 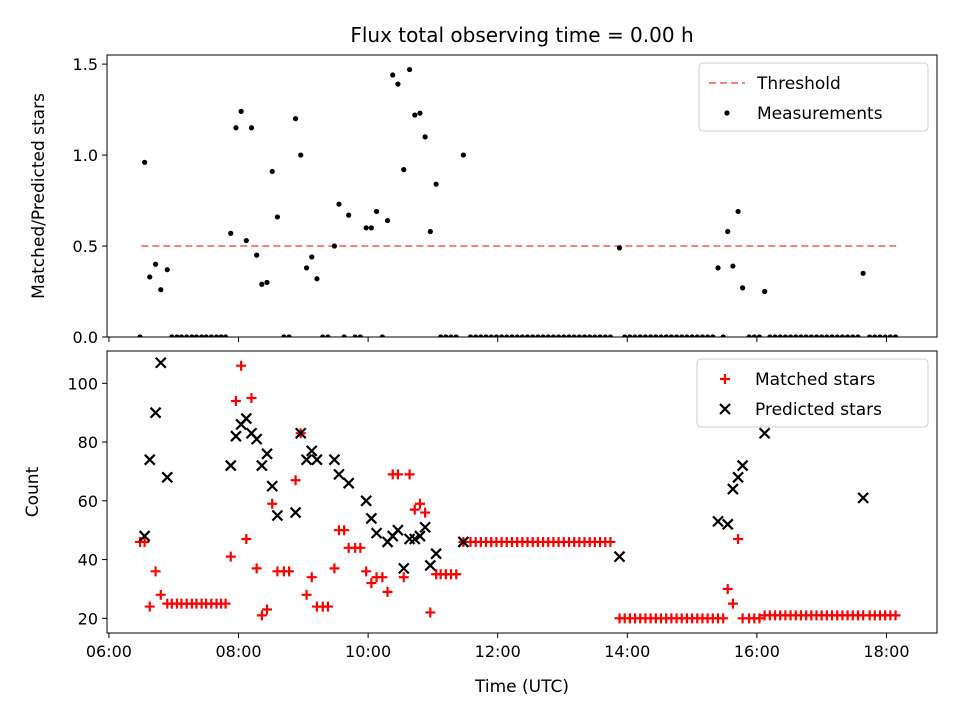 I want to click on x-tick-label: 14:00, so click(x=627, y=651).